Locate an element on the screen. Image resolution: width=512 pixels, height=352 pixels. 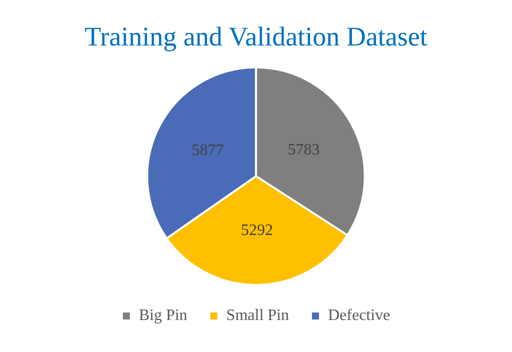
legend-label: Small Pin is located at coordinates (257, 315).